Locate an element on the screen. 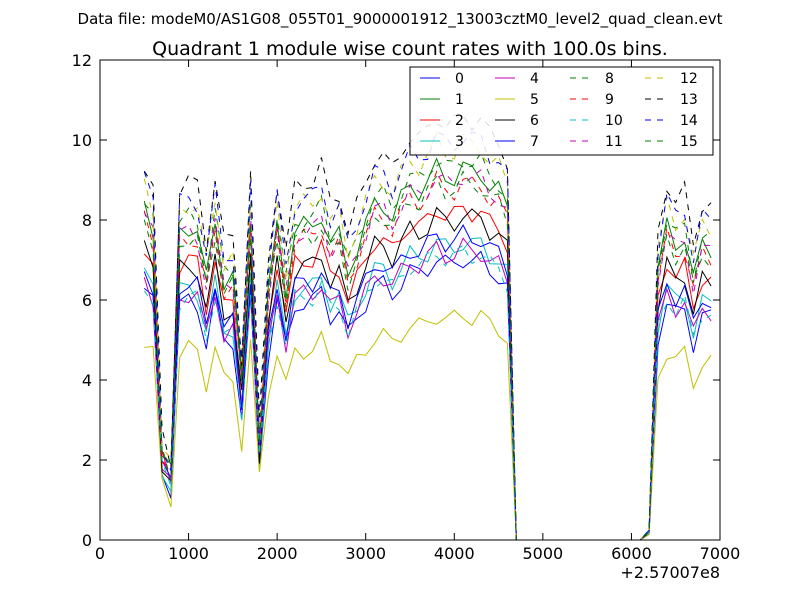 The height and width of the screenshot is (604, 800). legend-label-2: 2 is located at coordinates (459, 121).